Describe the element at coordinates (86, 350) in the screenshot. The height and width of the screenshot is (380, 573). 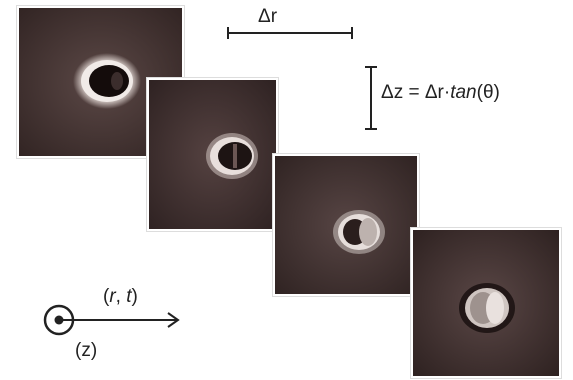
I see `z-axis-label: (z)` at that location.